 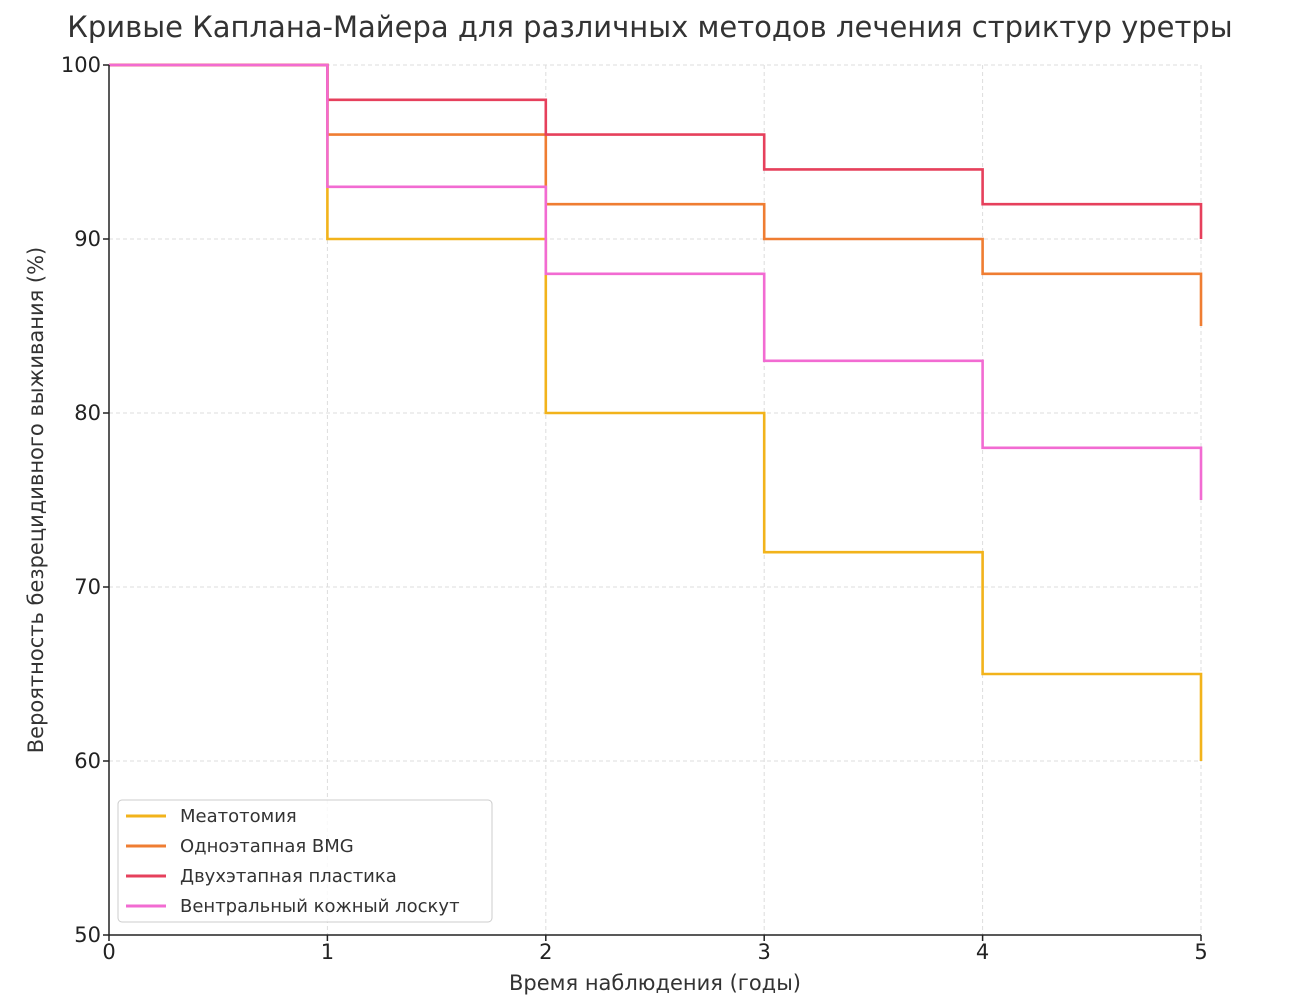 I want to click on x-tick-label: 1, so click(x=327, y=952).